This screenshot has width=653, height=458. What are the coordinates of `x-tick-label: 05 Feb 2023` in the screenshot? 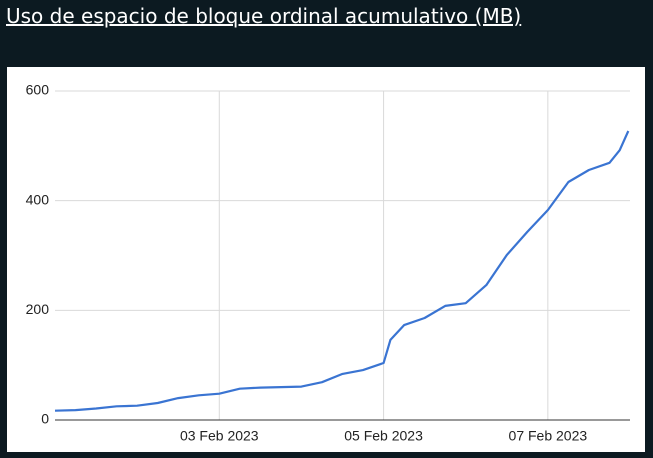 It's located at (383, 436).